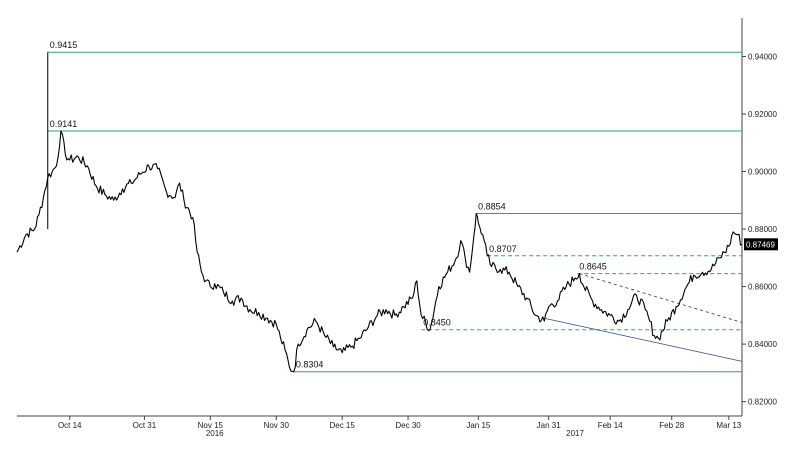  What do you see at coordinates (342, 425) in the screenshot?
I see `x-tick-label: Dec 15` at bounding box center [342, 425].